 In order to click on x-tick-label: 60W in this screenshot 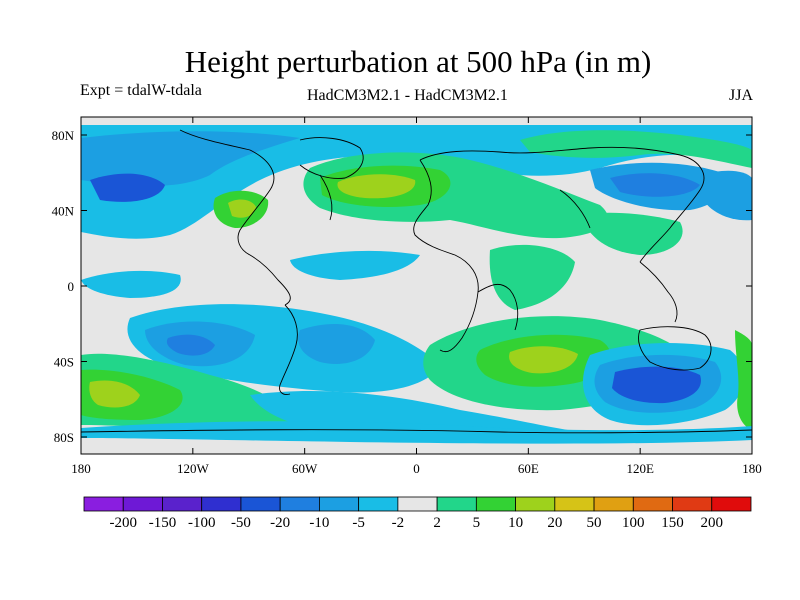, I will do `click(305, 468)`.